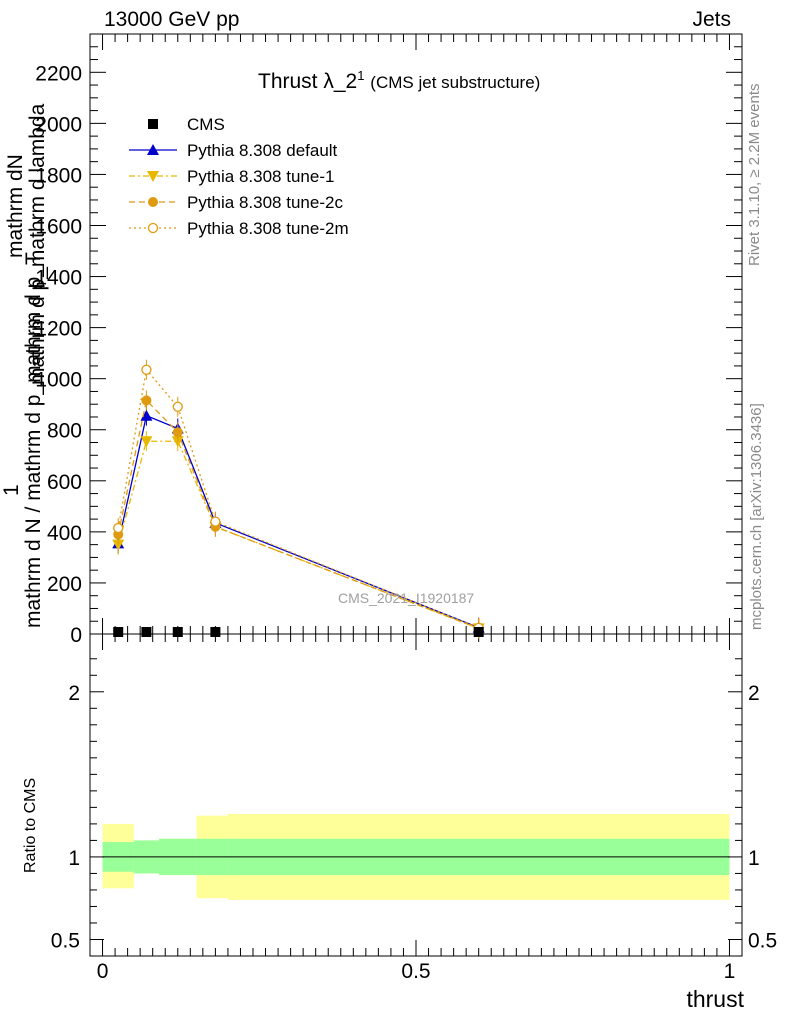  Describe the element at coordinates (76, 635) in the screenshot. I see `main-ytick-label-0: 0` at that location.